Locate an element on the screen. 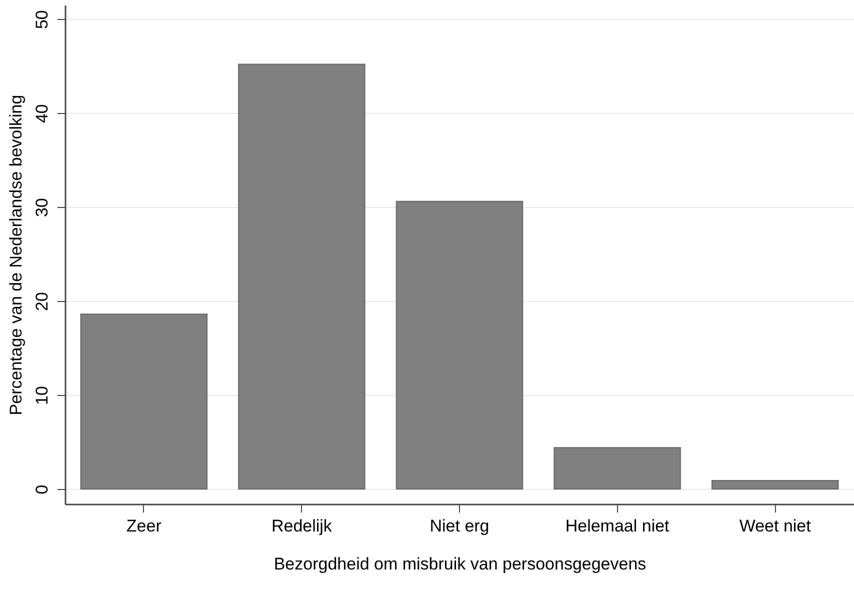 The width and height of the screenshot is (854, 589). x-tick-label: Helemaal niet is located at coordinates (617, 526).